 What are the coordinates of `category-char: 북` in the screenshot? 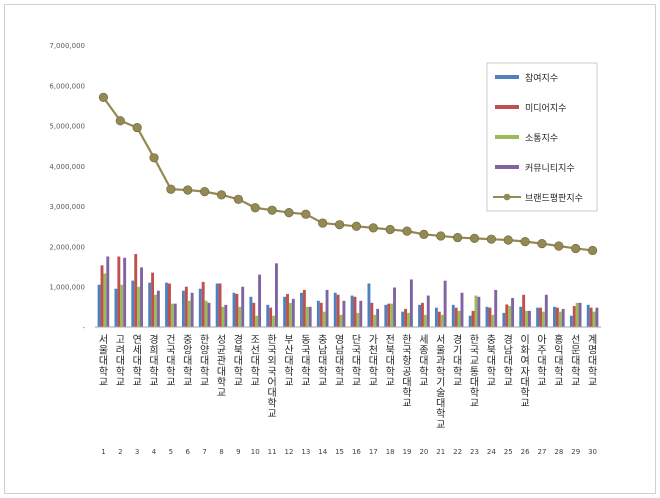 It's located at (491, 351).